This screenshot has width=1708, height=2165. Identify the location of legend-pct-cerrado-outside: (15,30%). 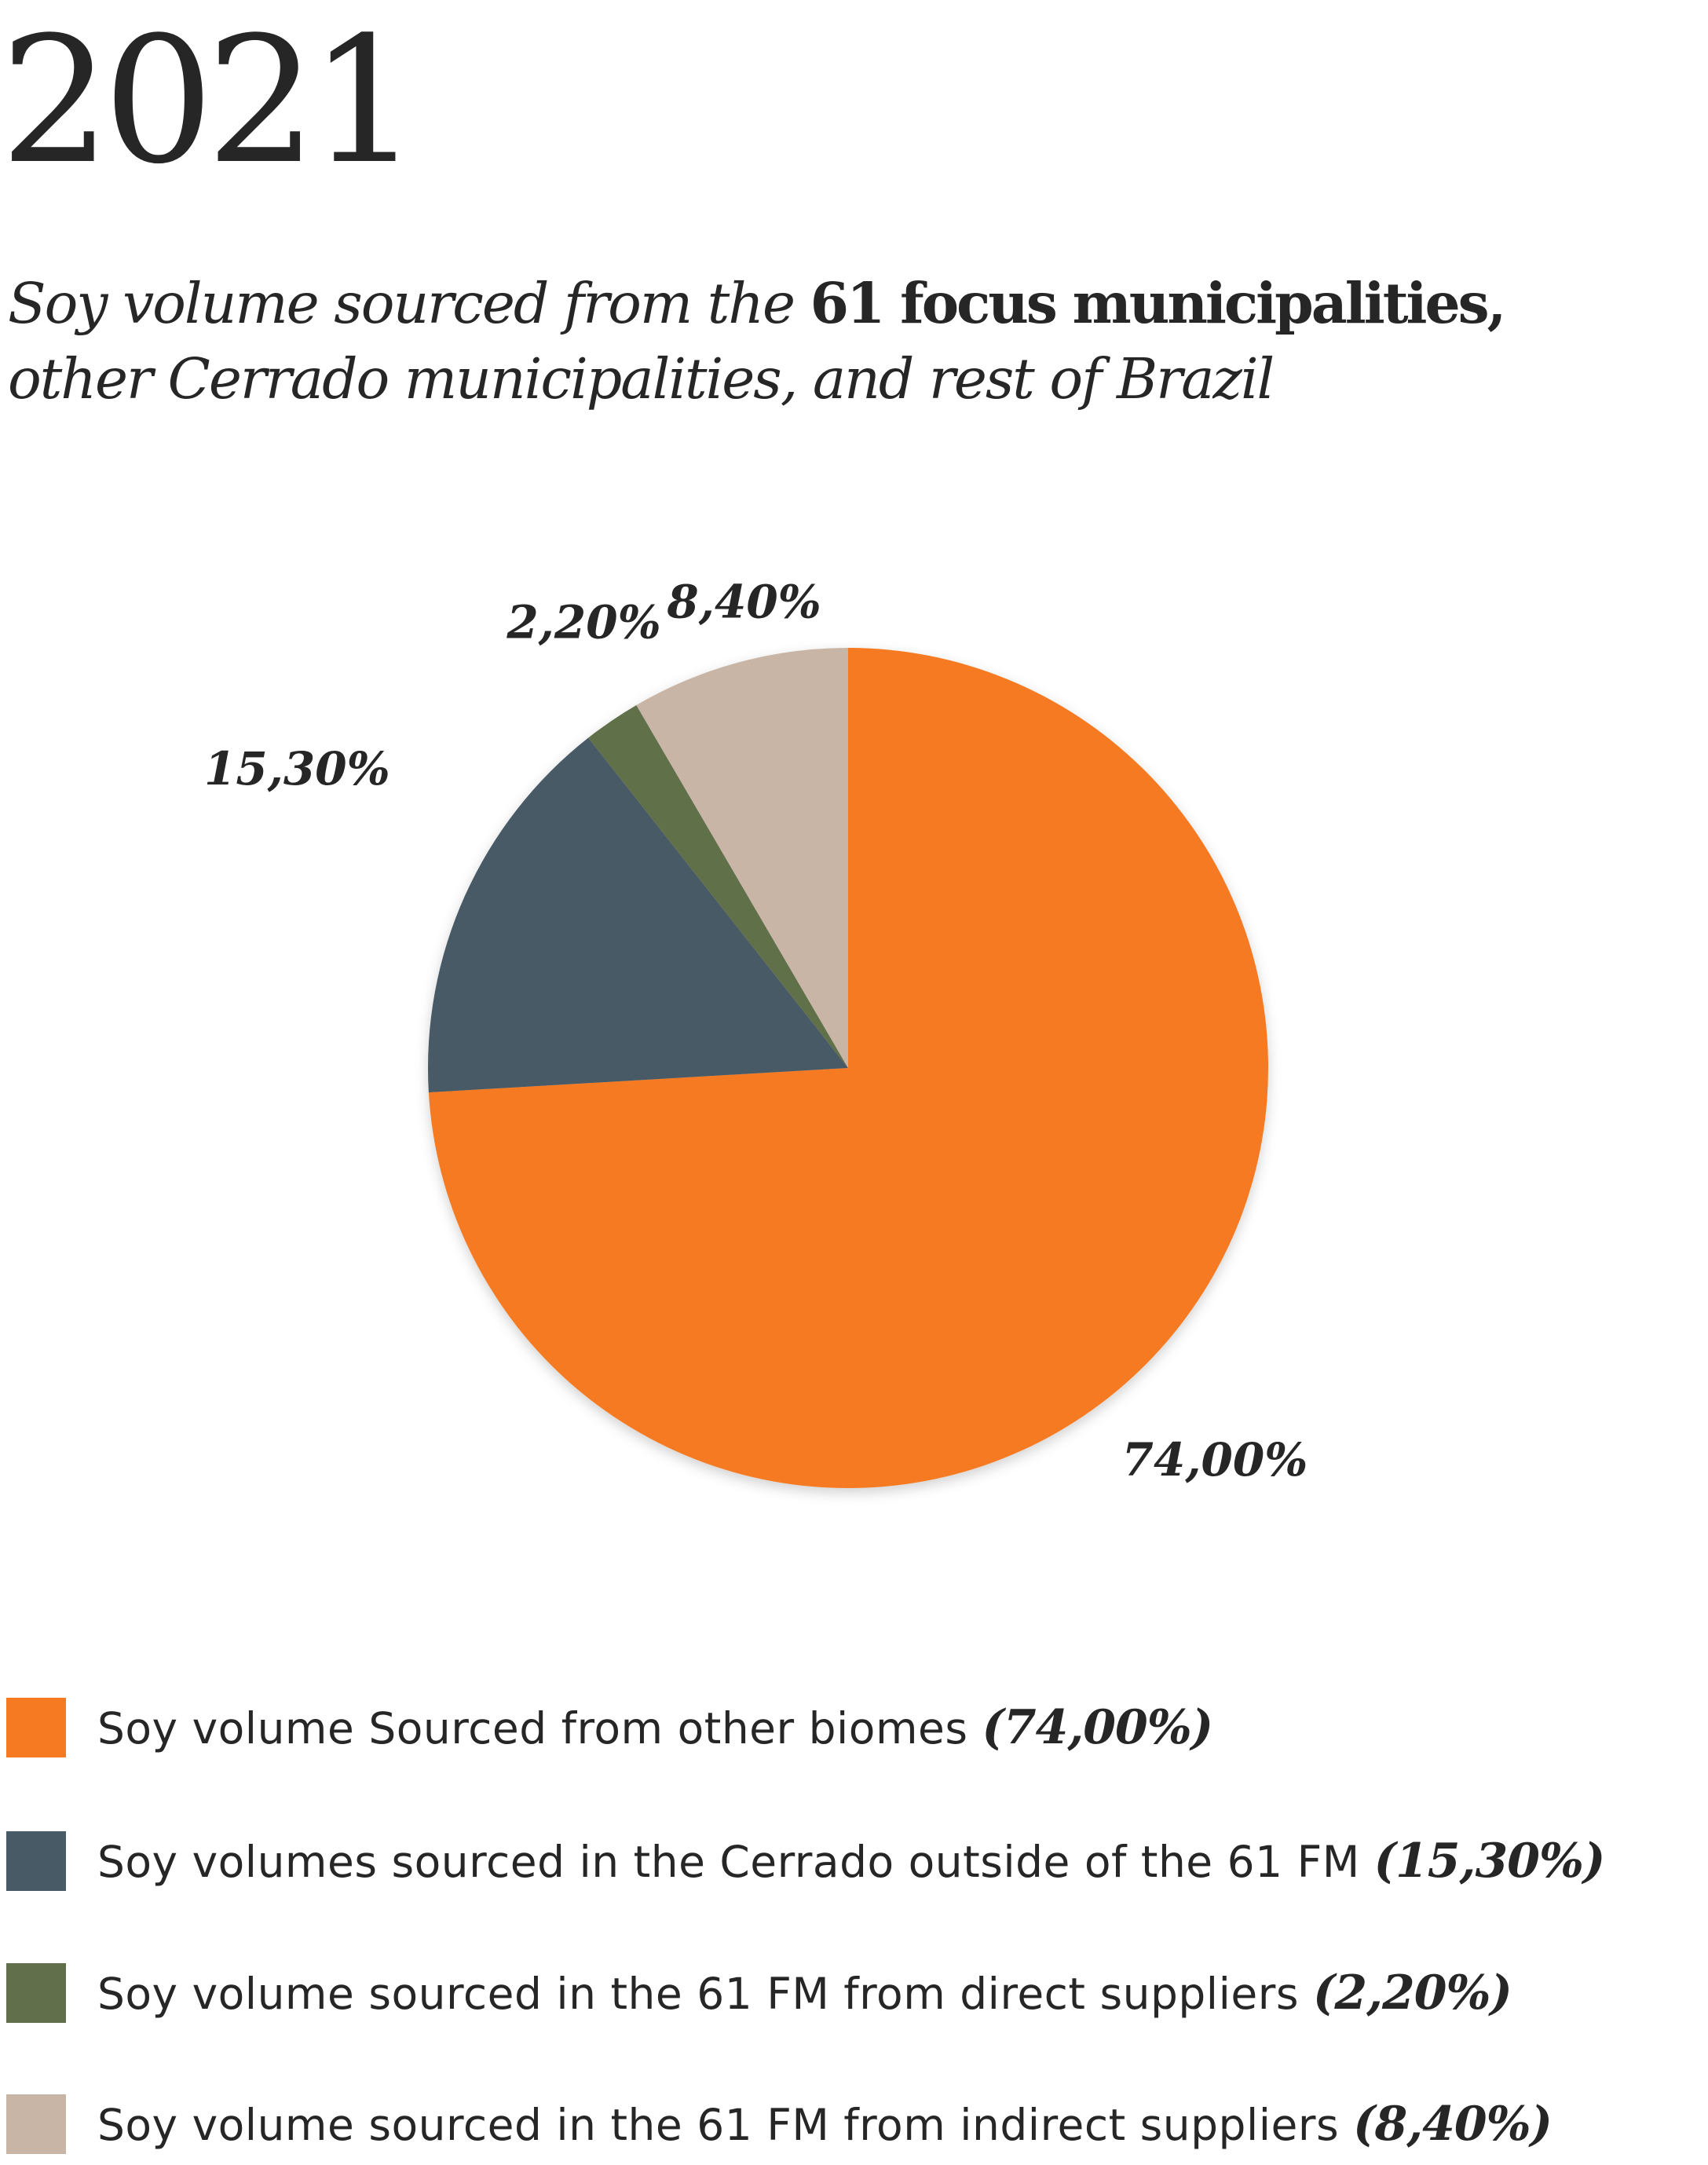
(1489, 1861).